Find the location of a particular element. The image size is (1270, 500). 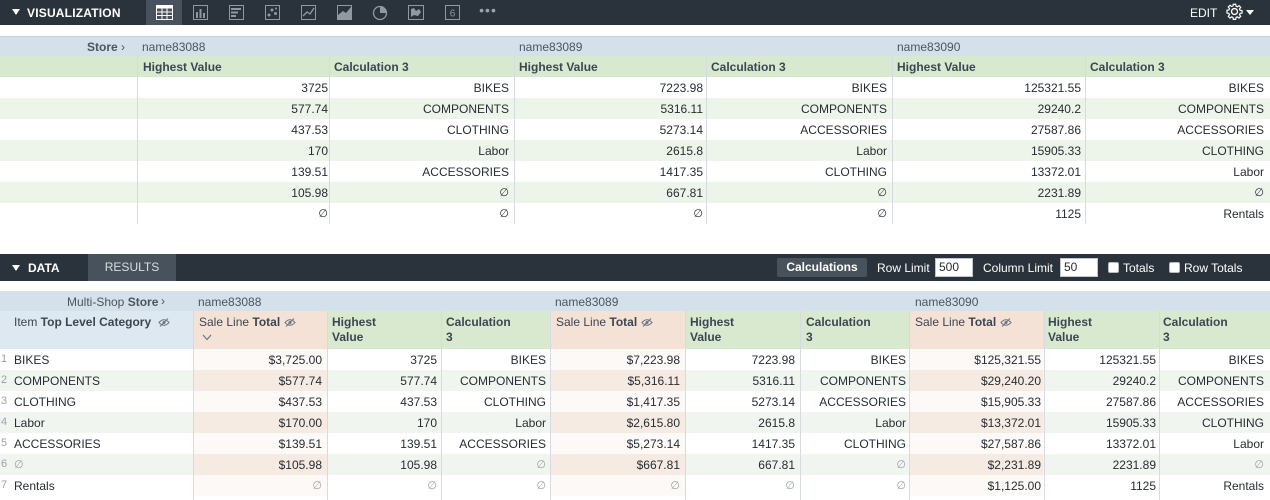

table-cell: $139.51 is located at coordinates (300, 444).